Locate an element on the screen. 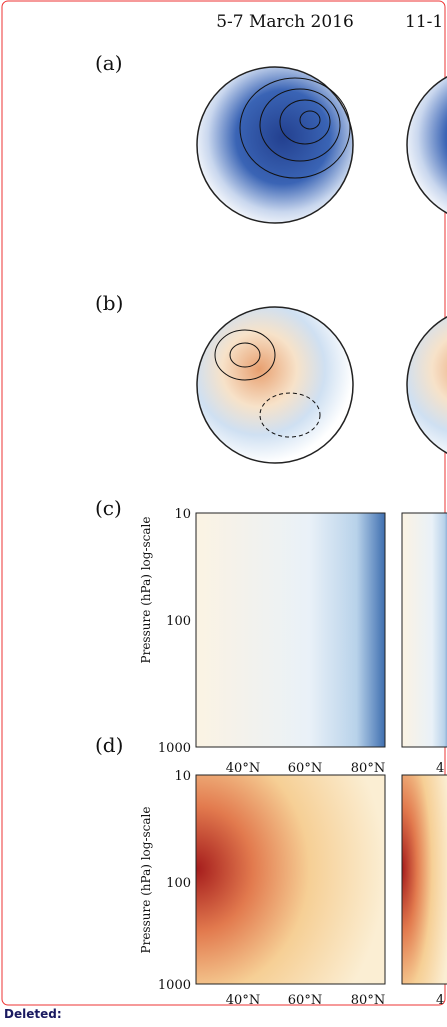 This screenshot has width=447, height=1027. change-note: Deleted: is located at coordinates (33, 1014).